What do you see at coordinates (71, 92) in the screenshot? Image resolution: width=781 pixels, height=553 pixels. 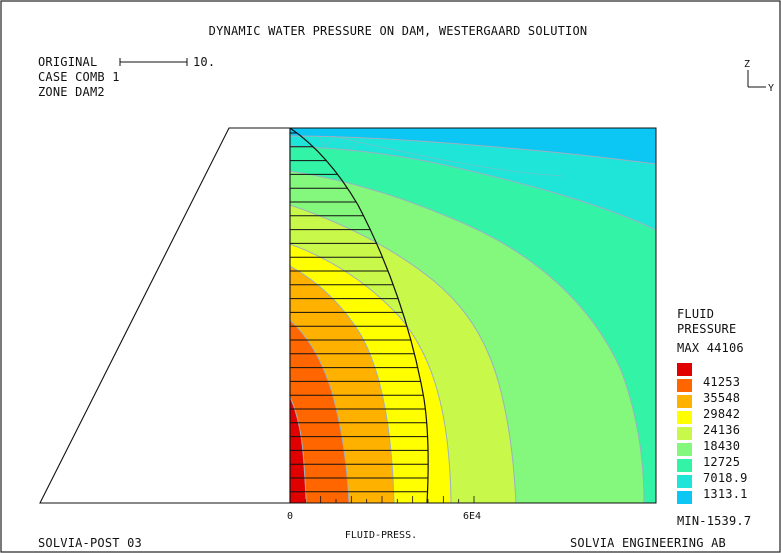 I see `zone-label: ZONE DAM2` at bounding box center [71, 92].